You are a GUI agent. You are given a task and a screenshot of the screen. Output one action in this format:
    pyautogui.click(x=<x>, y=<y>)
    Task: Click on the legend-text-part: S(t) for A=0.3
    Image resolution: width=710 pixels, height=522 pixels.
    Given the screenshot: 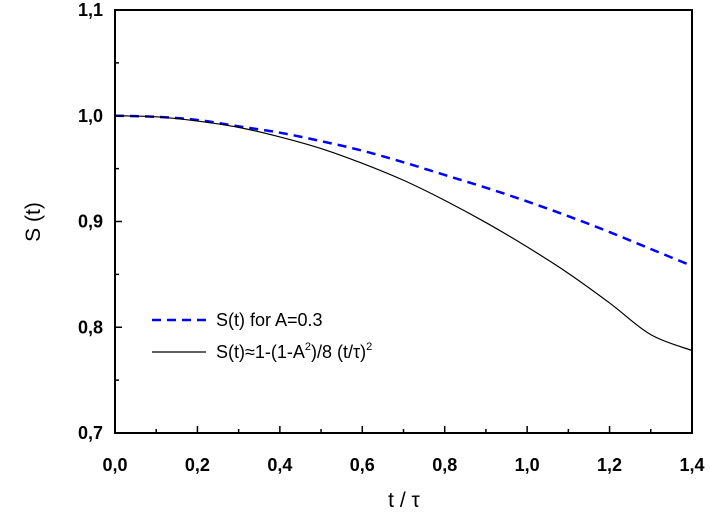 What is the action you would take?
    pyautogui.click(x=269, y=320)
    